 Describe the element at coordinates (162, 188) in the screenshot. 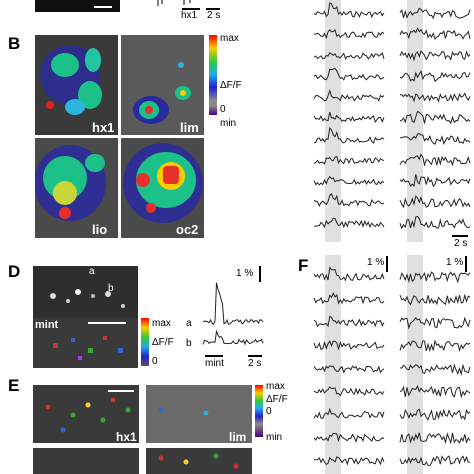

I see `image-oc2` at that location.